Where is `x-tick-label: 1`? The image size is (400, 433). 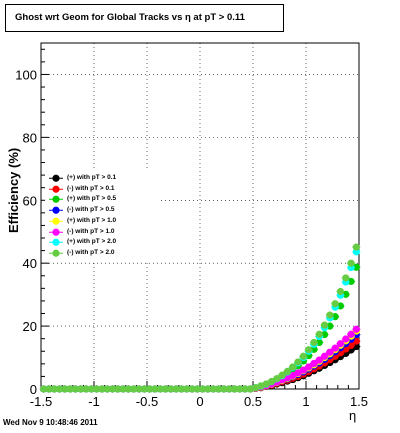
x-tick-label: 1 is located at coordinates (305, 401).